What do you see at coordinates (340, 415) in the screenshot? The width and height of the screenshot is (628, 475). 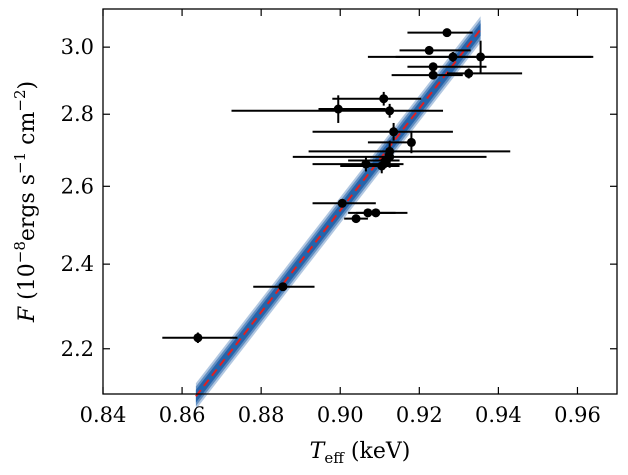 I see `x-tick-label-3: 0.90` at bounding box center [340, 415].